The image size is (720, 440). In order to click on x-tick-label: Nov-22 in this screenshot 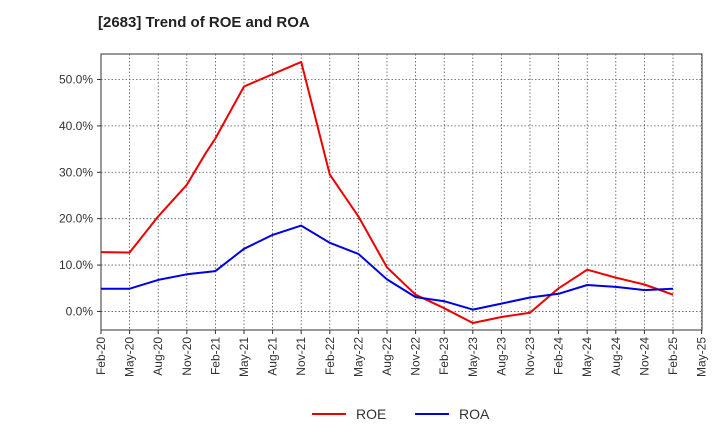, I will do `click(416, 356)`.